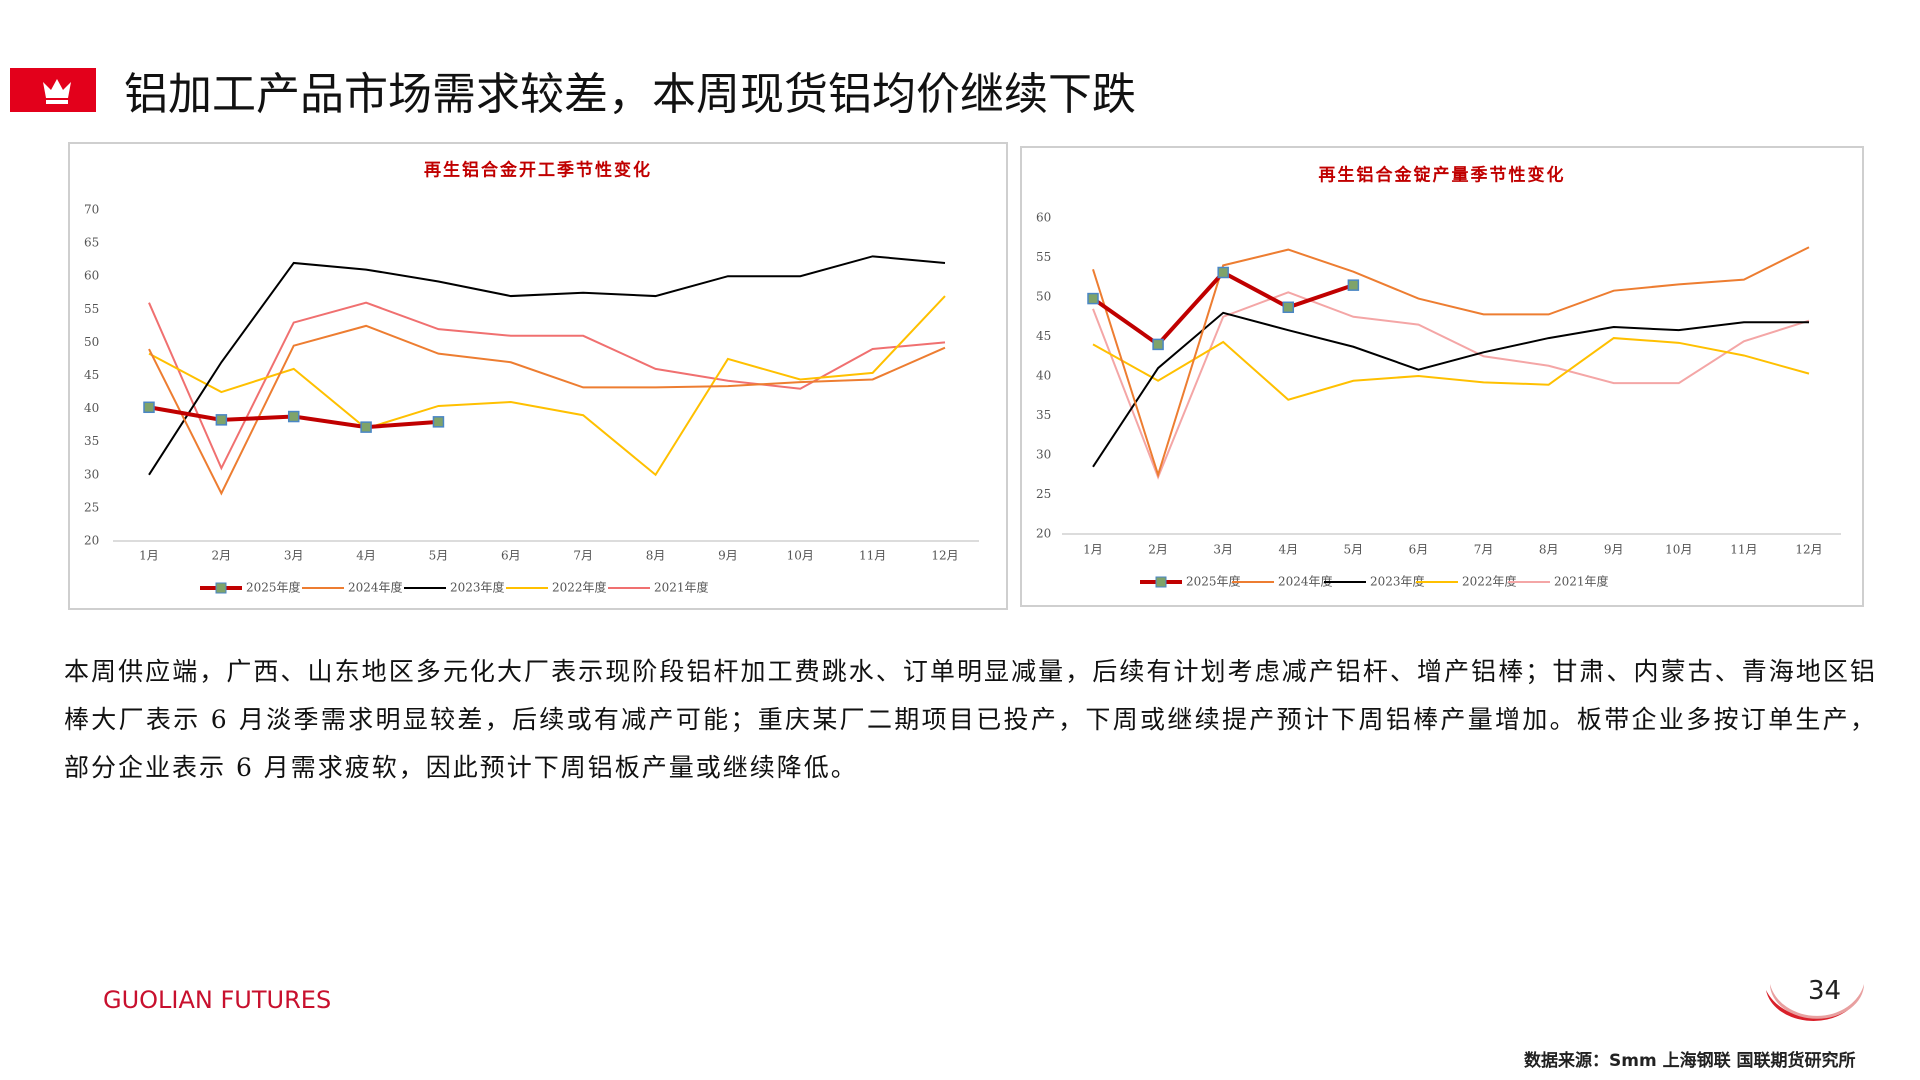  I want to click on y-tick-label: 70, so click(91, 210).